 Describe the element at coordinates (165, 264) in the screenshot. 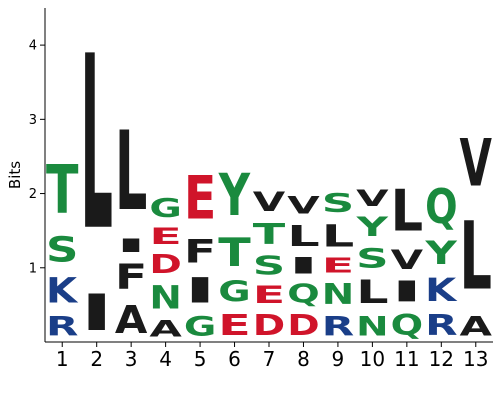

I see `logo-letter-D-pos4: D` at that location.